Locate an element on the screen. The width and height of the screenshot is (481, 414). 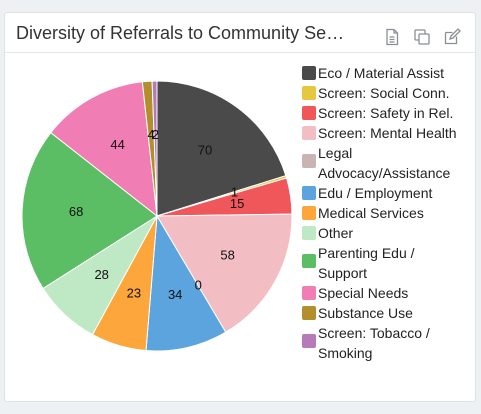
legend-item-screen-social-conn: Screen: Social Conn. is located at coordinates (376, 93).